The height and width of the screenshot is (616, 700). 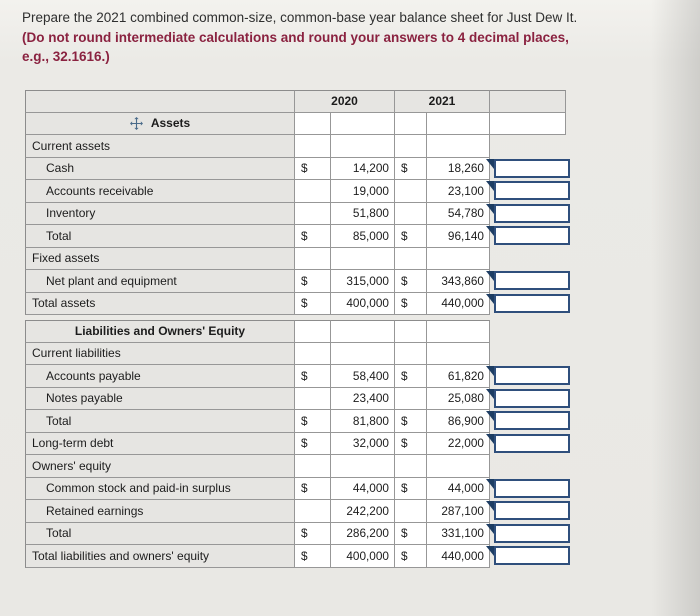 I want to click on amount-2021-total-liabilities-and-owners-equity: 440,000, so click(x=458, y=556).